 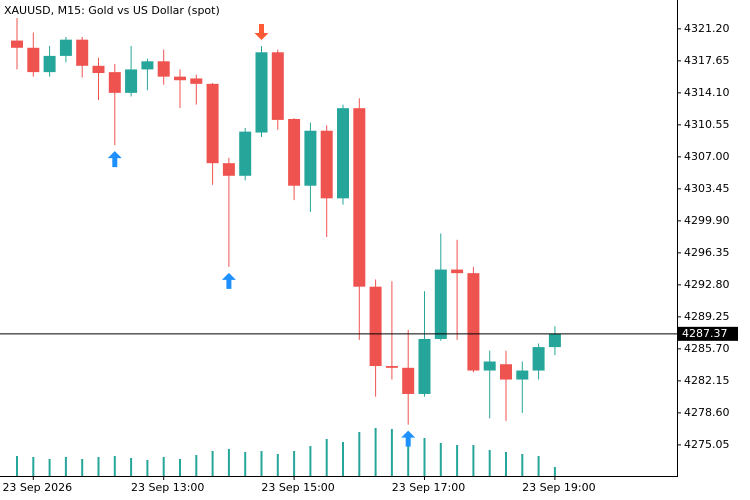 What do you see at coordinates (167, 487) in the screenshot?
I see `x-tick-label: 23 Sep 13:00` at bounding box center [167, 487].